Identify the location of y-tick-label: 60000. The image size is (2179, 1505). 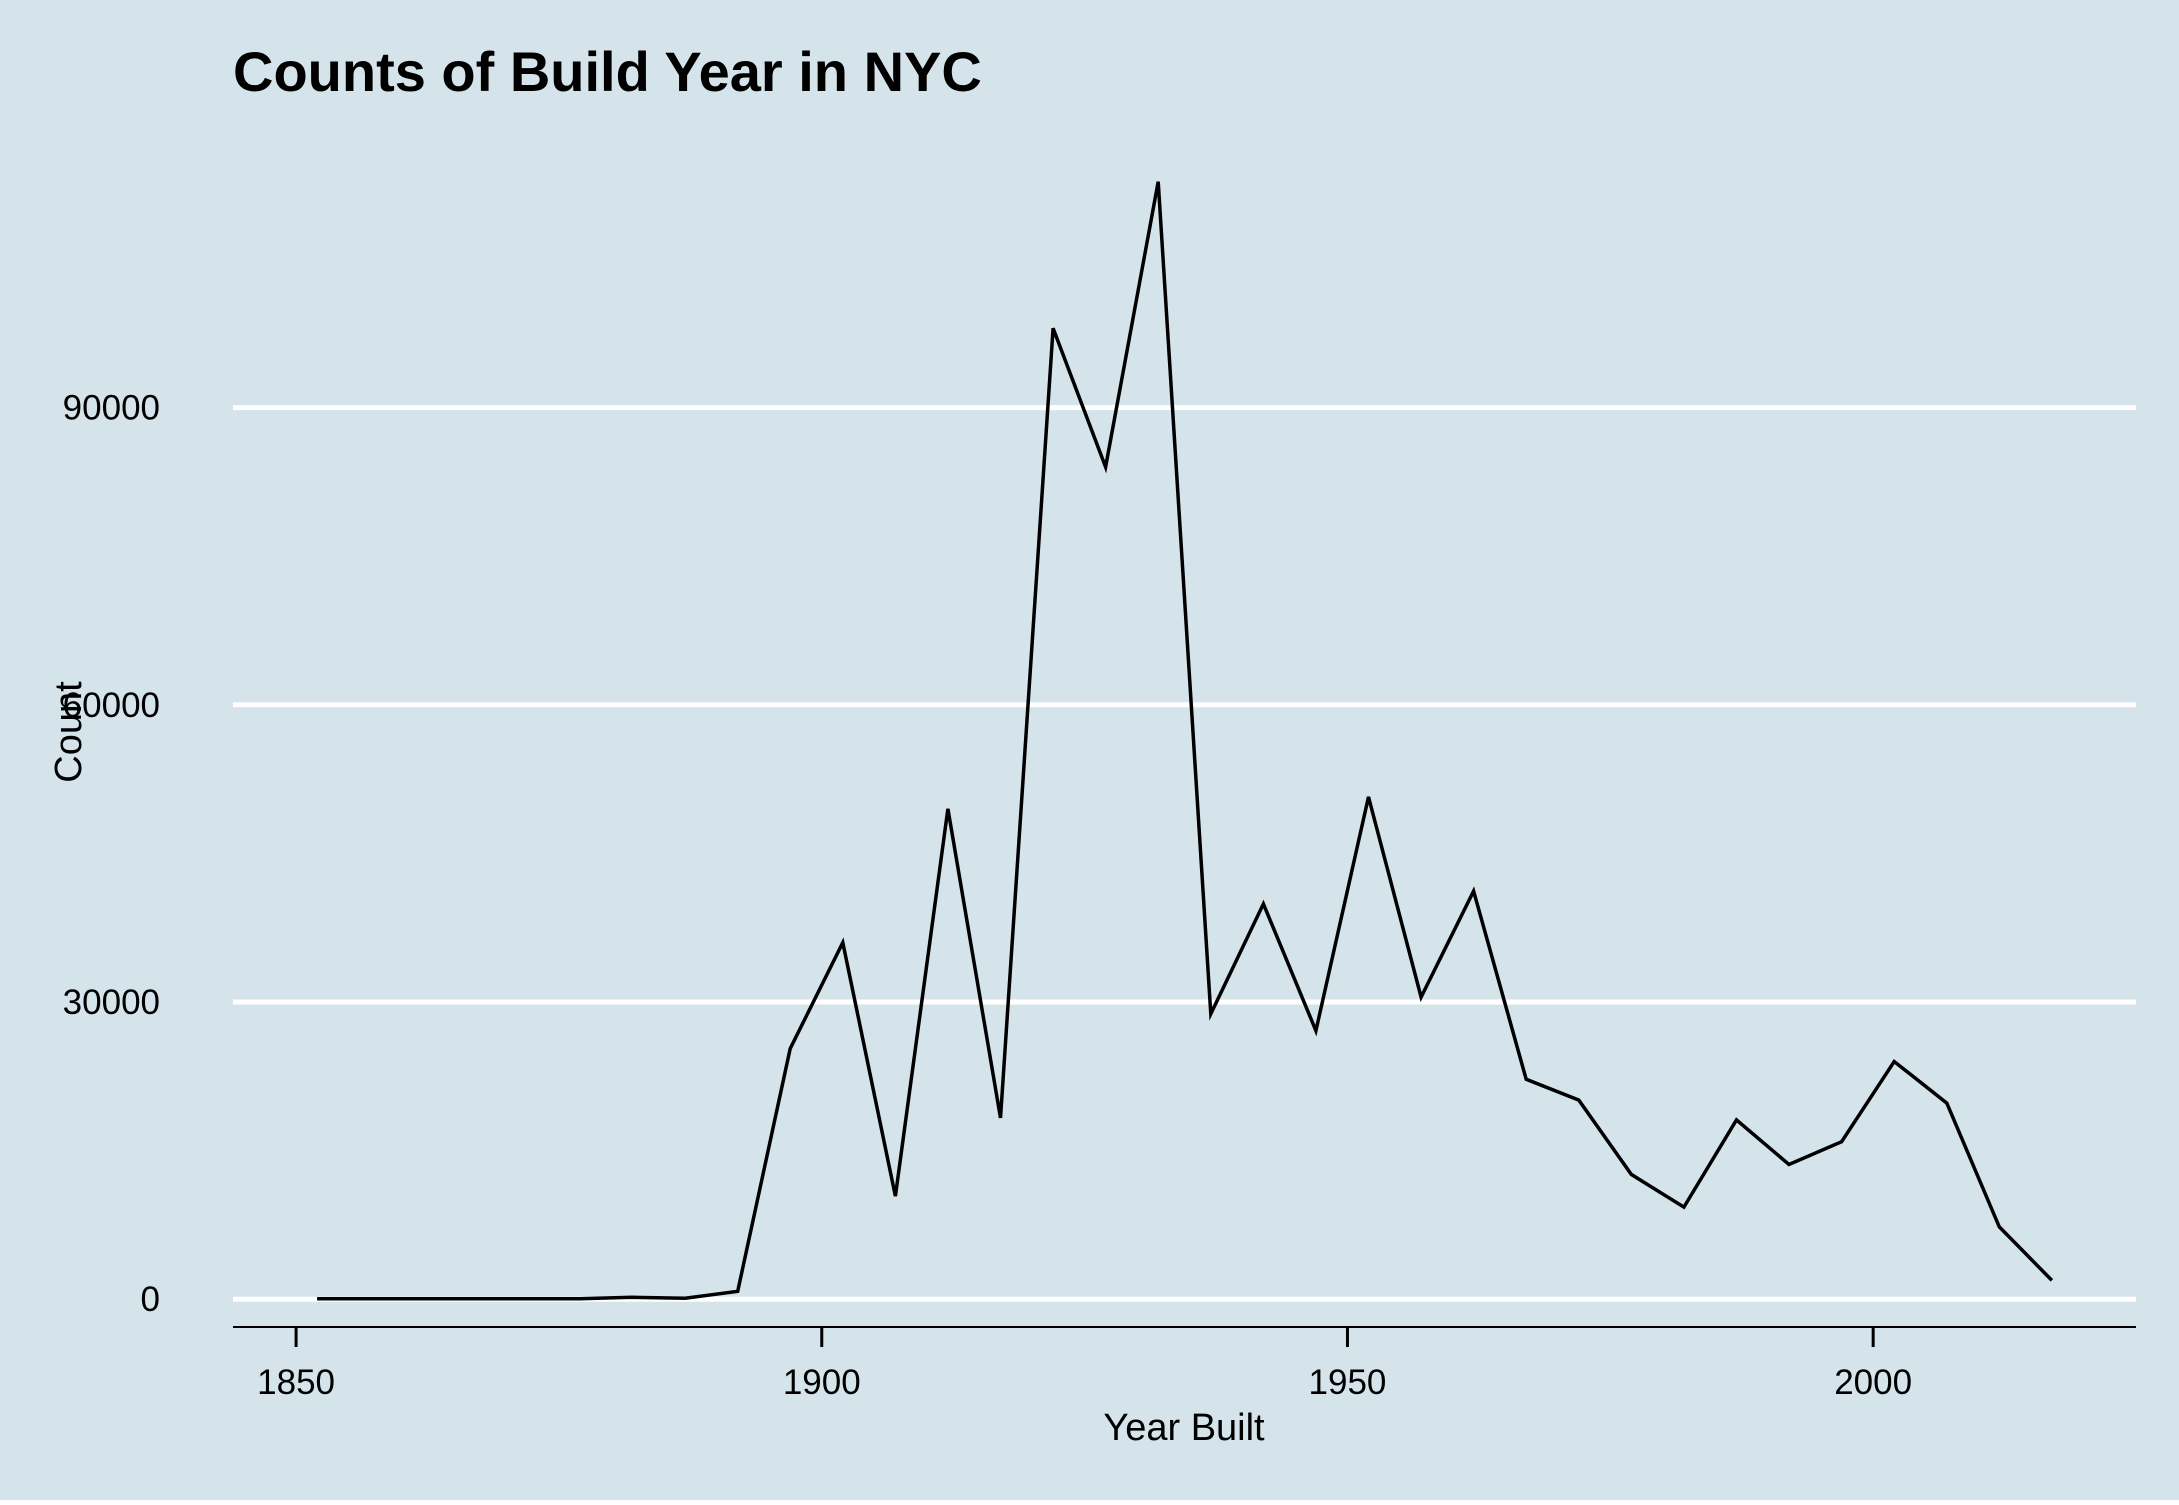
(111, 705).